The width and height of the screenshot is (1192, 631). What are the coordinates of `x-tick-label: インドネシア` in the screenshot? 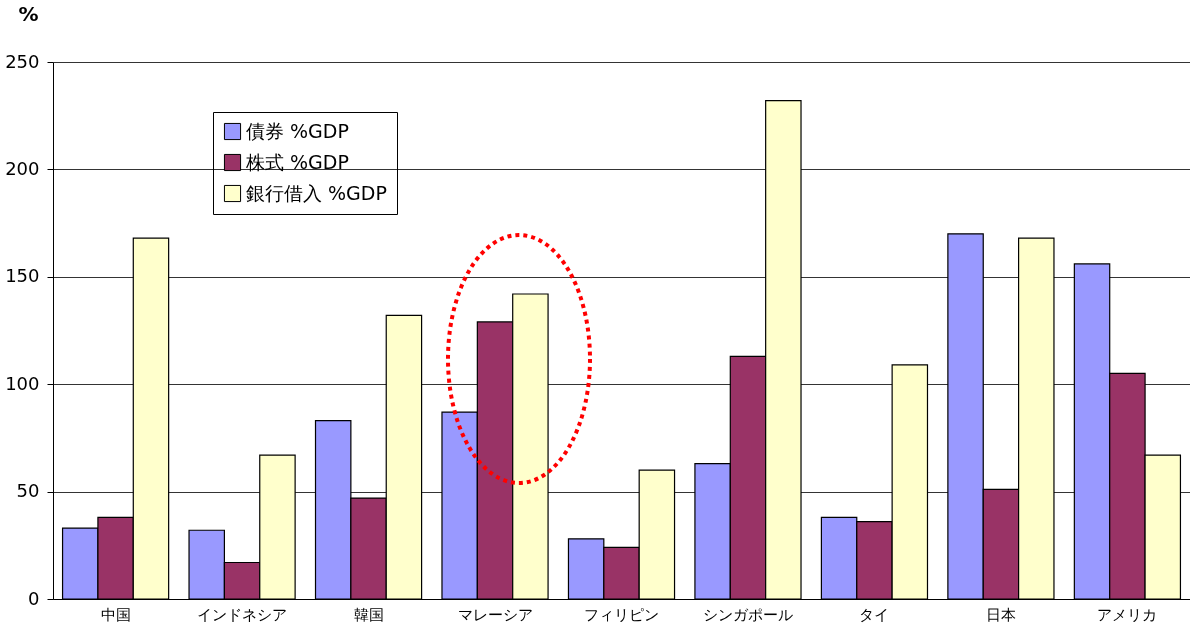 It's located at (242, 614).